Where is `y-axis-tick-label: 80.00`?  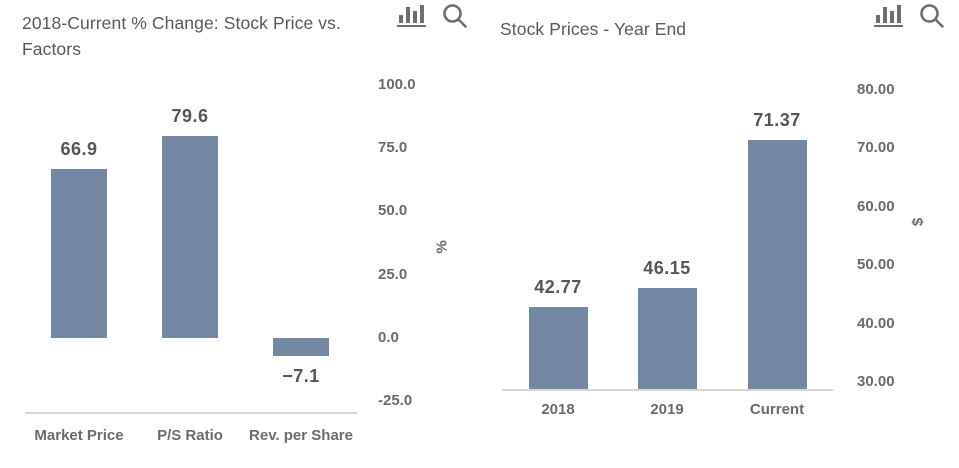 y-axis-tick-label: 80.00 is located at coordinates (876, 89).